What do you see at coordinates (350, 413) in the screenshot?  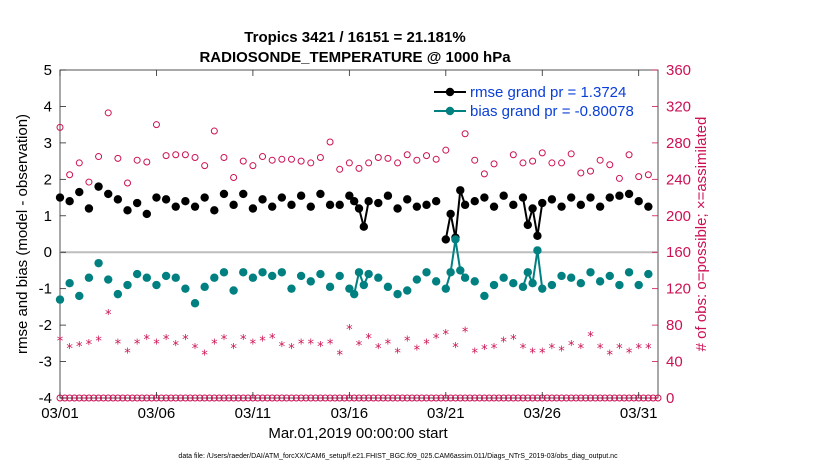 I see `x-tick-label: 03/16` at bounding box center [350, 413].